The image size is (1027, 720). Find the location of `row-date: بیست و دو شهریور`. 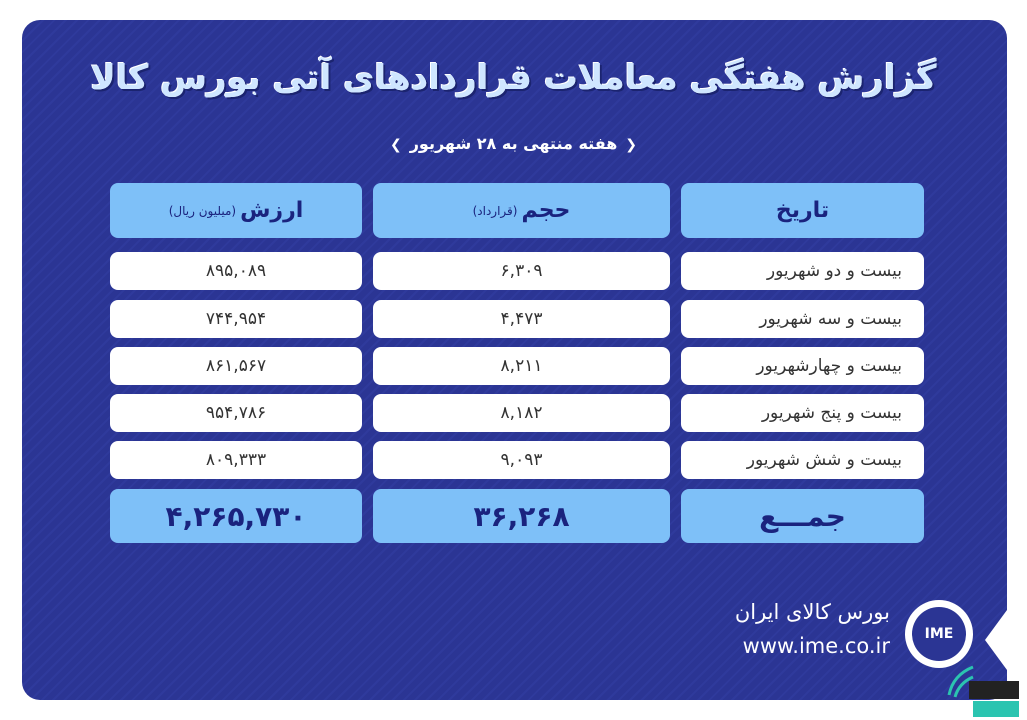

row-date: بیست و دو شهریور is located at coordinates (802, 271).